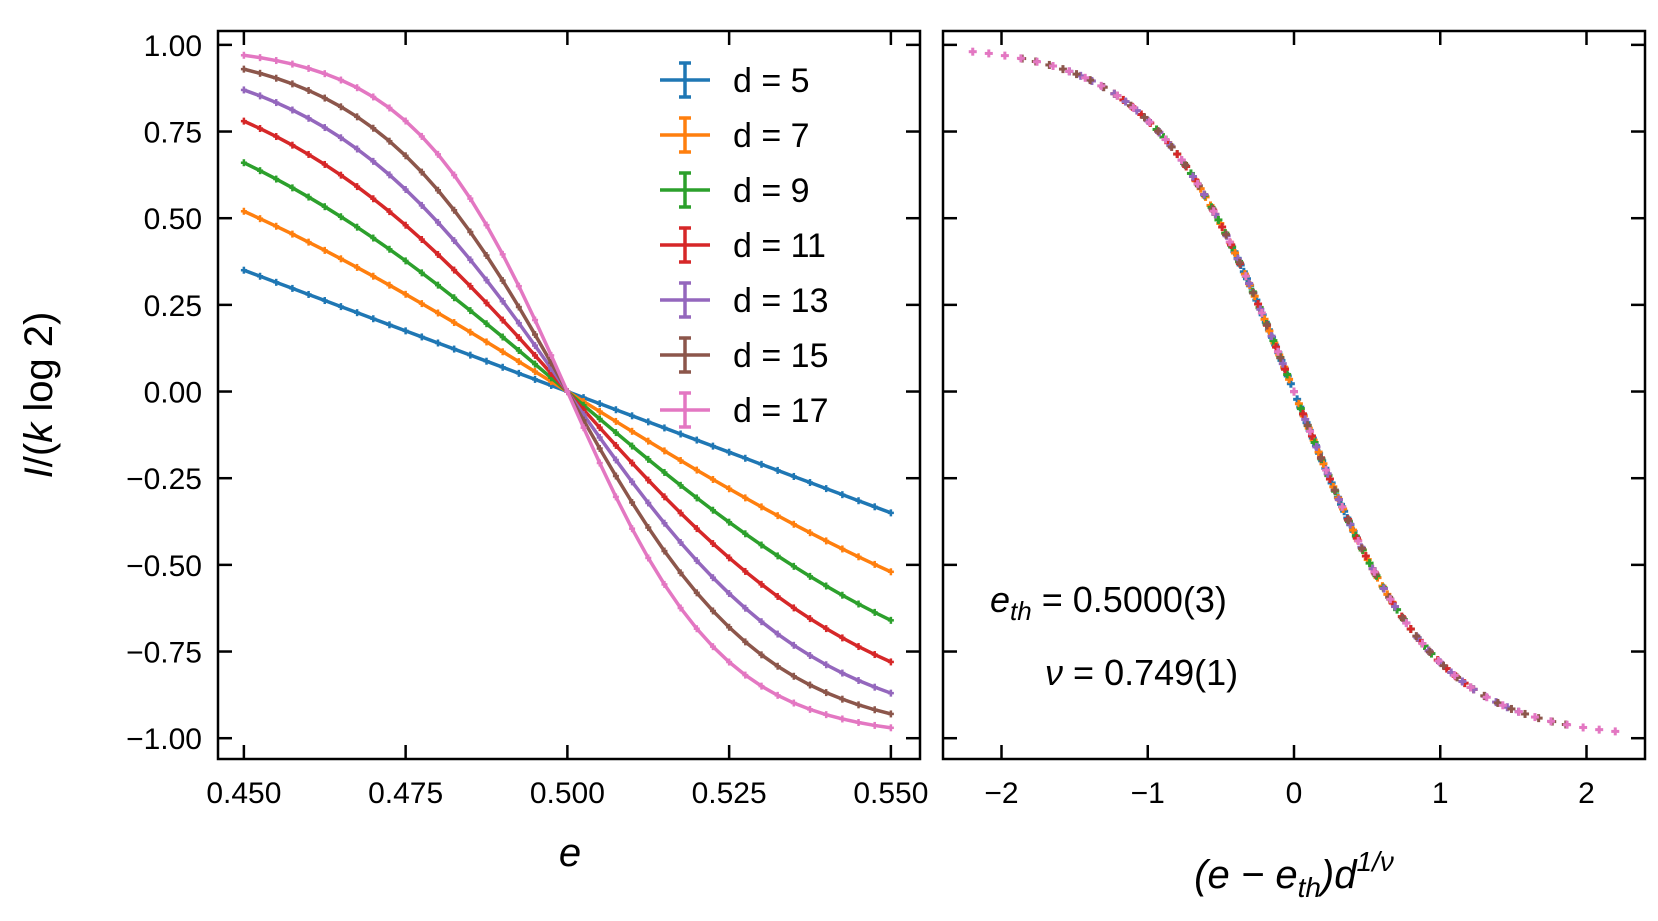 The height and width of the screenshot is (921, 1658). I want to click on legend-item: d = 15, so click(744, 355).